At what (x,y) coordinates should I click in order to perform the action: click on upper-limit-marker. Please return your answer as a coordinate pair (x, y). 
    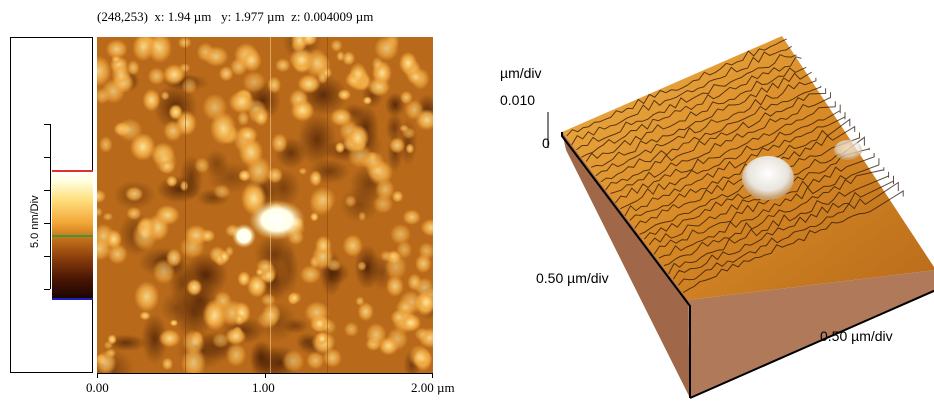
    Looking at the image, I should click on (72, 171).